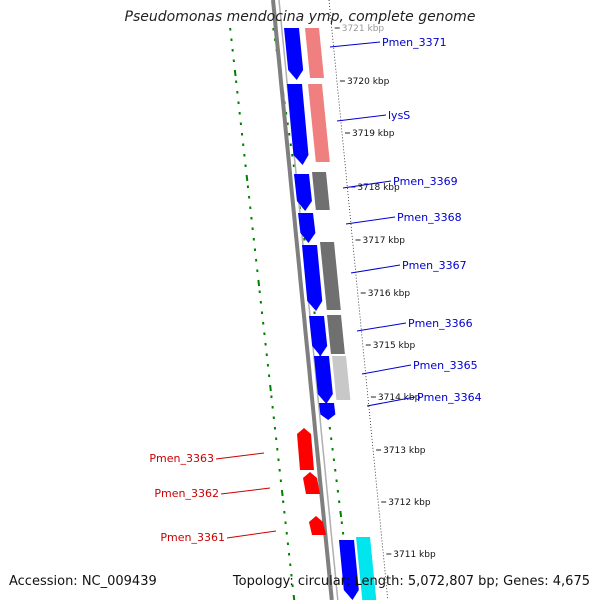 This screenshot has width=600, height=604. Describe the element at coordinates (429, 217) in the screenshot. I see `gene-label-forward: Pmen_3368` at that location.